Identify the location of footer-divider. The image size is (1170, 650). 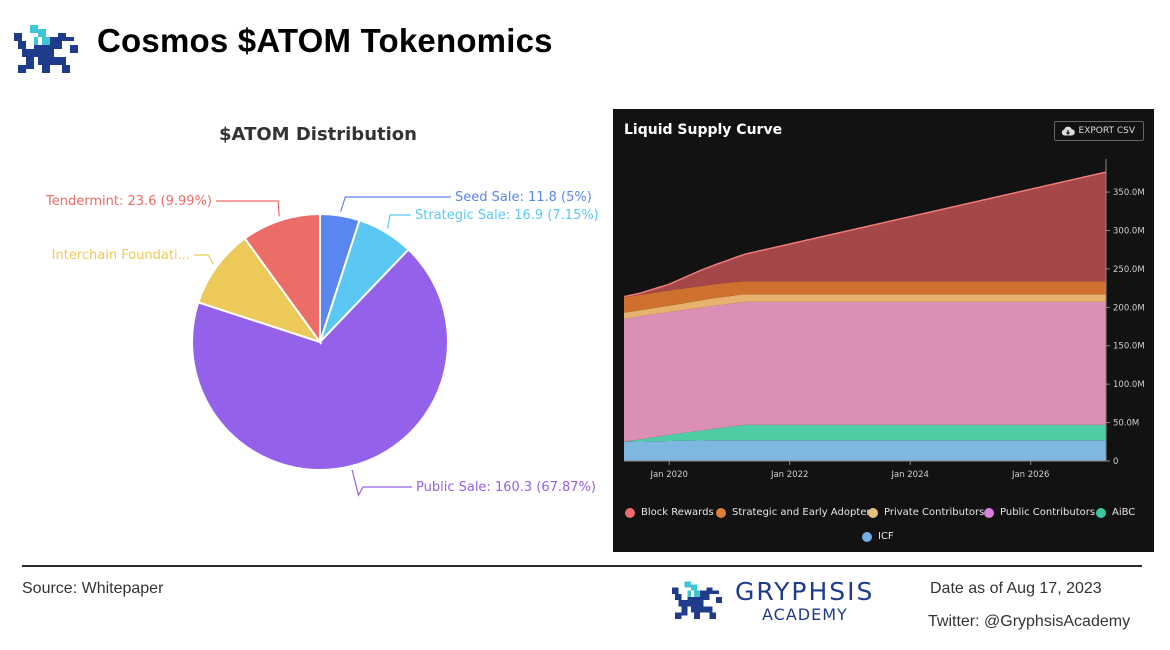
(582, 566).